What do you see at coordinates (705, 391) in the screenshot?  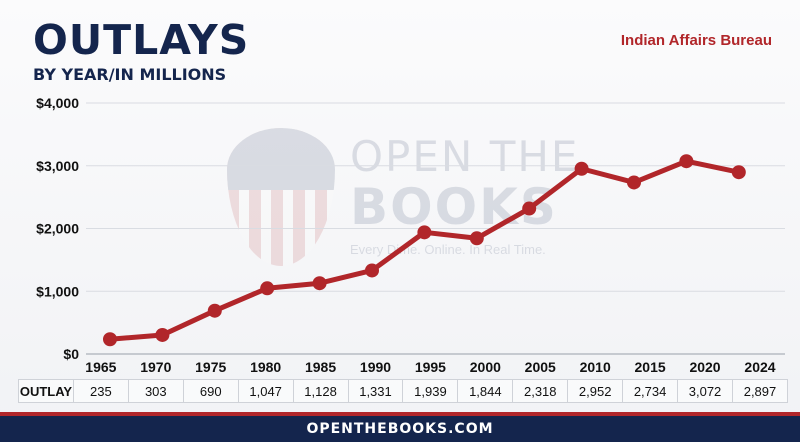 I see `outlay-value: 3,072` at bounding box center [705, 391].